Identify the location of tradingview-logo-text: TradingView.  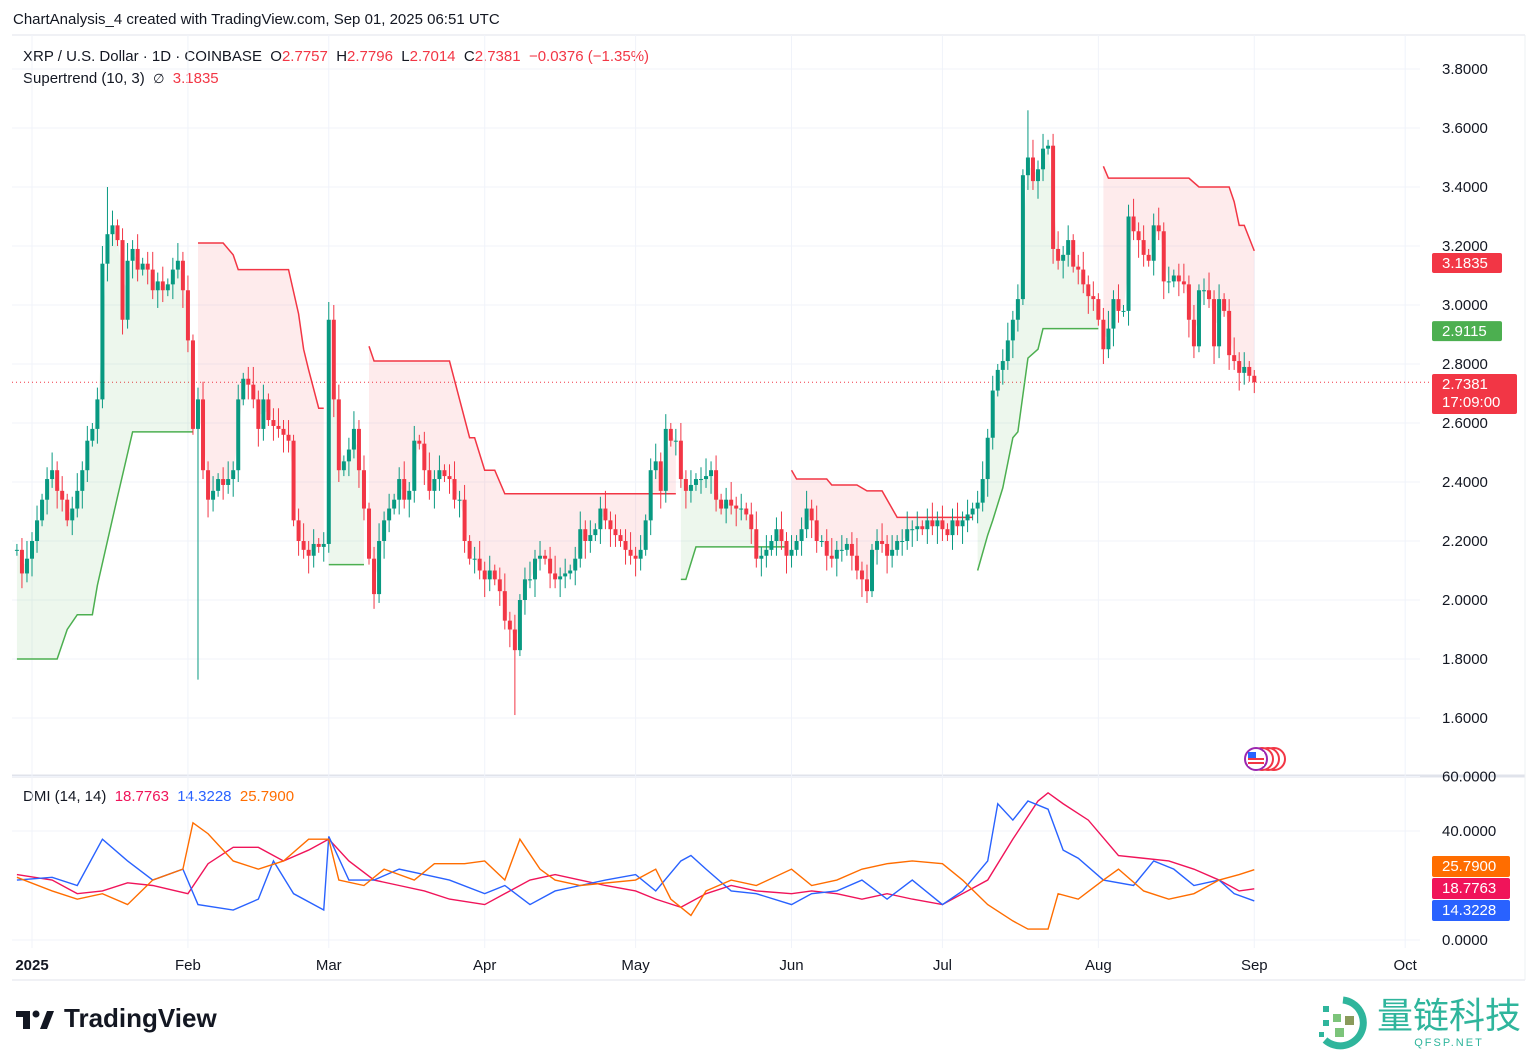
(140, 1018).